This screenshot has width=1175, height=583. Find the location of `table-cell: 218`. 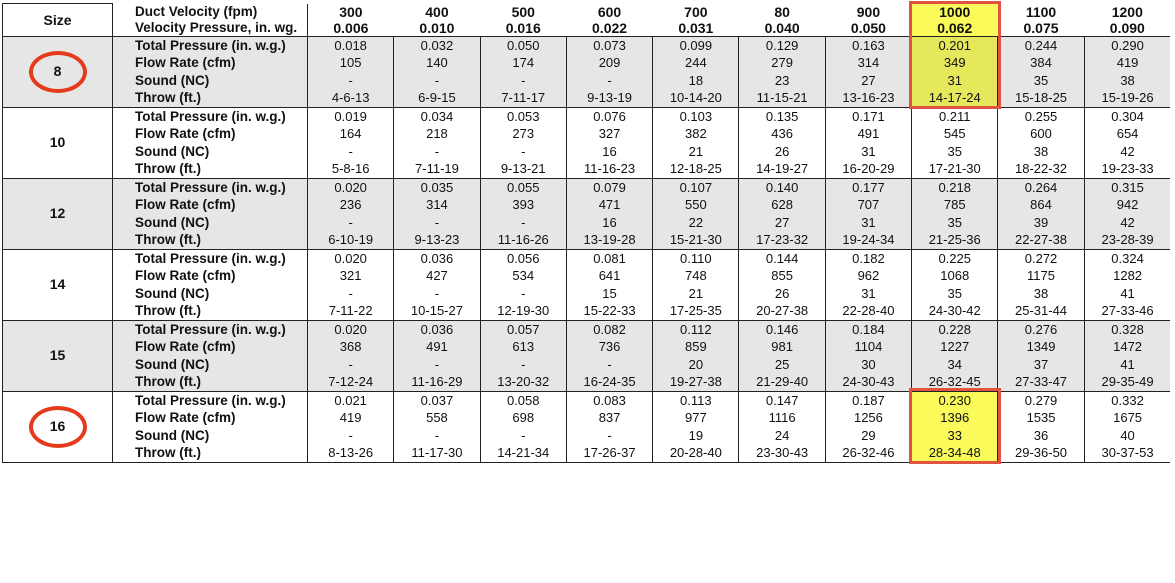

table-cell: 218 is located at coordinates (437, 134).